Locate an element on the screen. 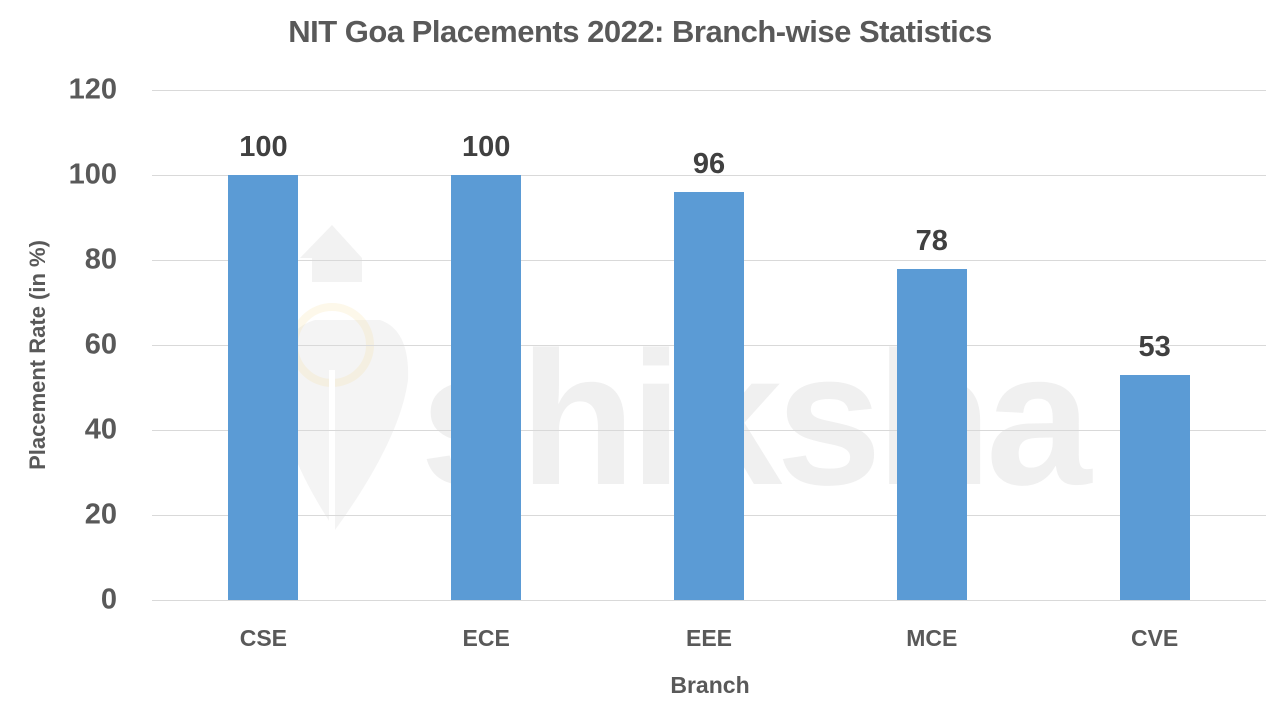 The height and width of the screenshot is (720, 1280). bar-eee is located at coordinates (709, 396).